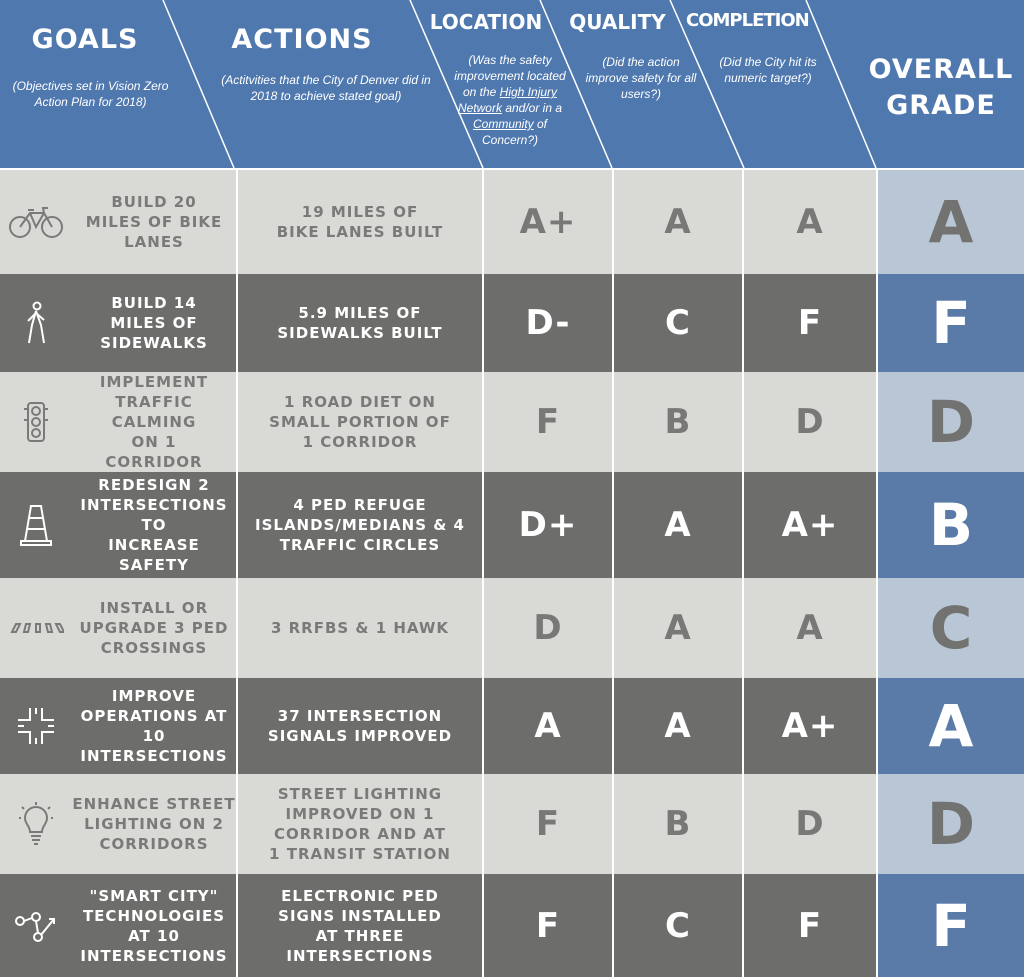 Image resolution: width=1024 pixels, height=977 pixels. I want to click on quality-grade: C, so click(678, 323).